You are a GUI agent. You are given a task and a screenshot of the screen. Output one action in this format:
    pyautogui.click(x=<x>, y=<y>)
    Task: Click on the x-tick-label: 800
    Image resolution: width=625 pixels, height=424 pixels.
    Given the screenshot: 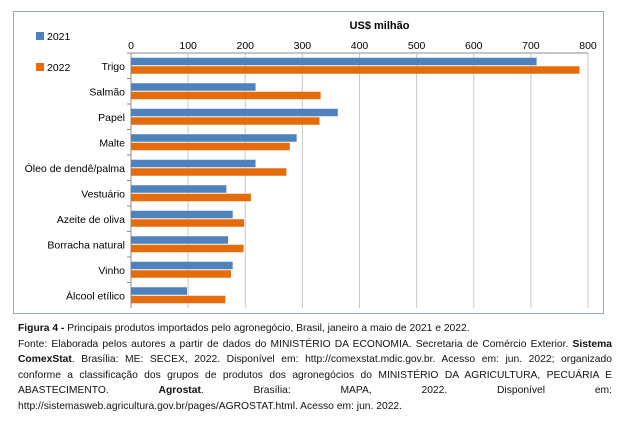 What is the action you would take?
    pyautogui.click(x=588, y=46)
    